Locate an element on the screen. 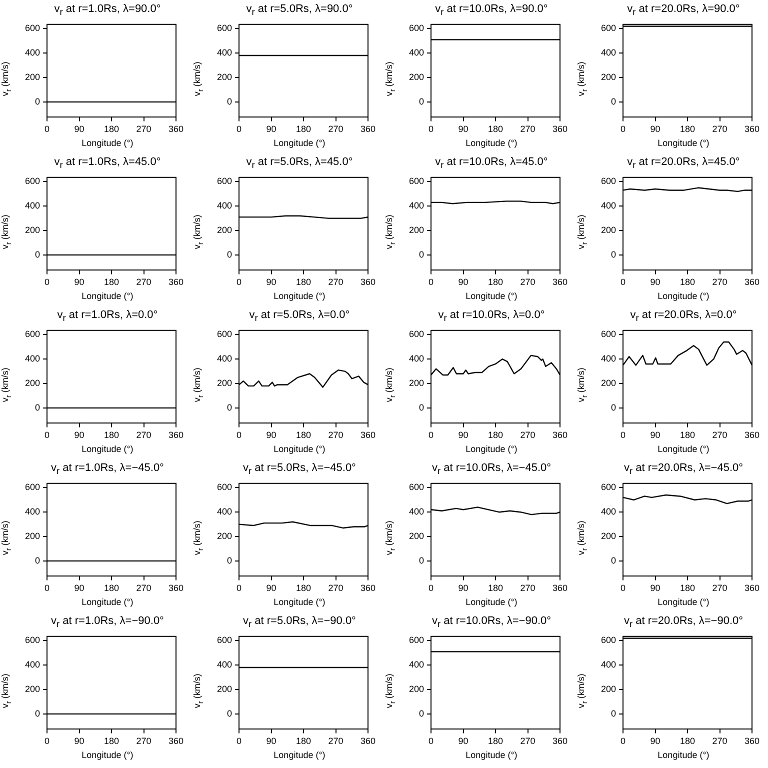 This screenshot has height=768, width=768. chart-title: v$_{r}$ at r=20.0Rs, λ=90.0° is located at coordinates (683, 11).